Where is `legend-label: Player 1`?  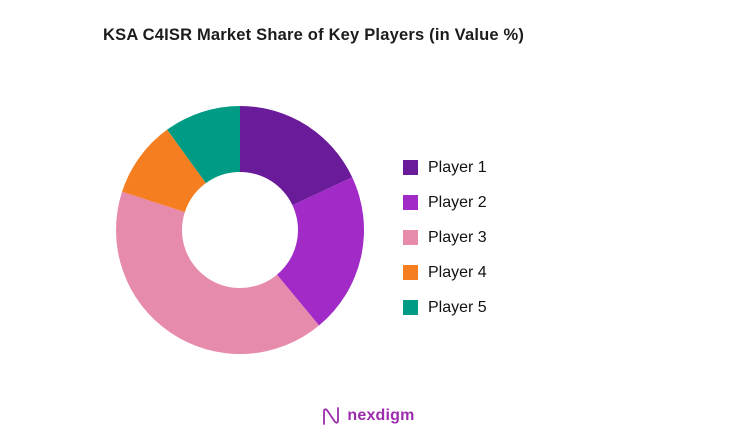
legend-label: Player 1 is located at coordinates (457, 167).